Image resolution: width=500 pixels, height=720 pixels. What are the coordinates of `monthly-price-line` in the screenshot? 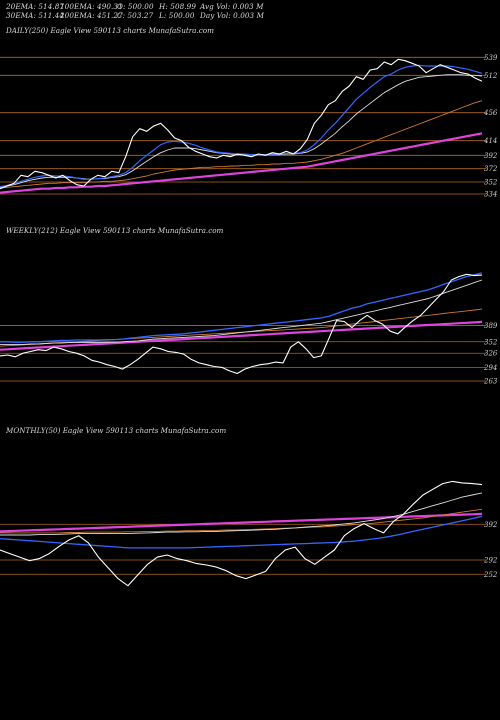 It's located at (241, 533).